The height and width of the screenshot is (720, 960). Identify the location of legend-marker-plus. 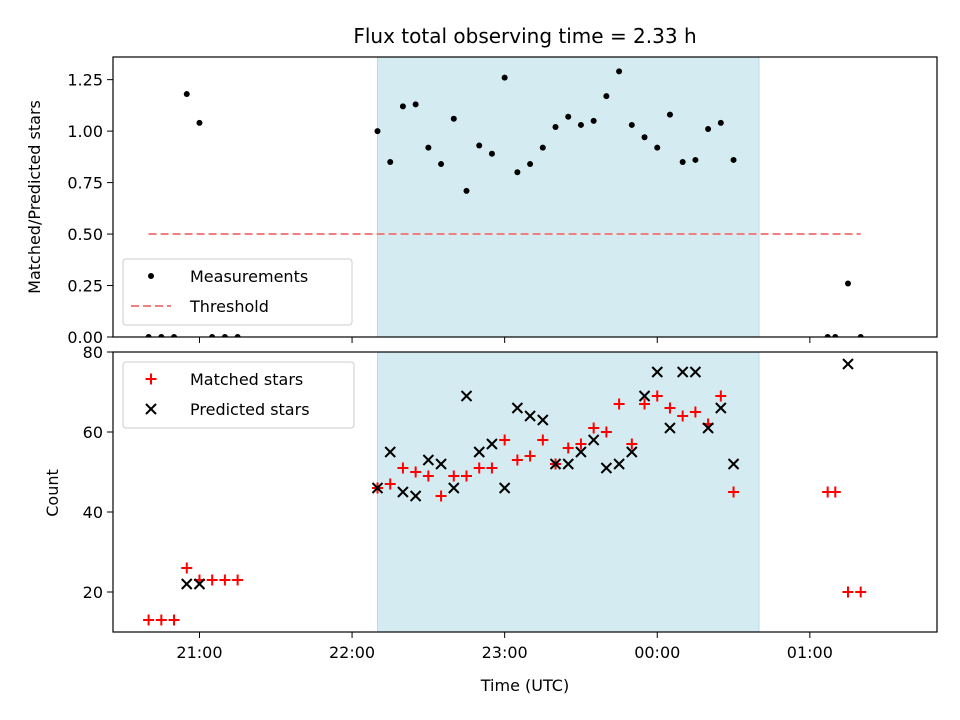
(151, 379).